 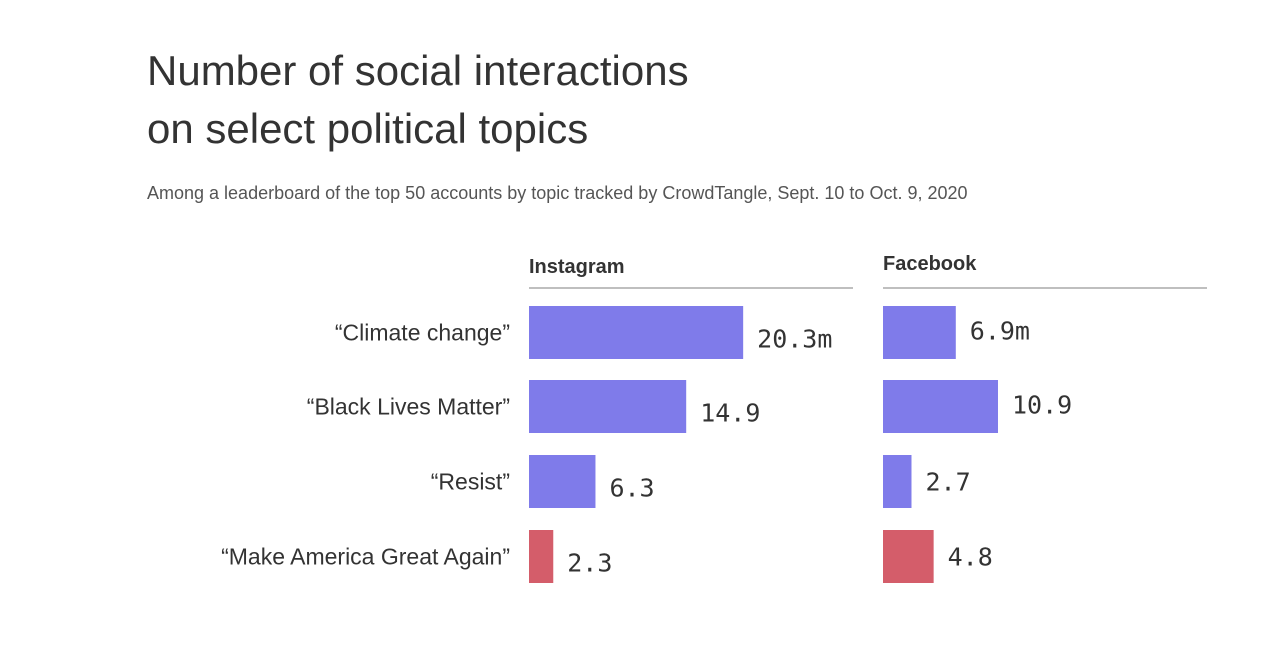 I want to click on value-label: 20.3m, so click(x=794, y=339).